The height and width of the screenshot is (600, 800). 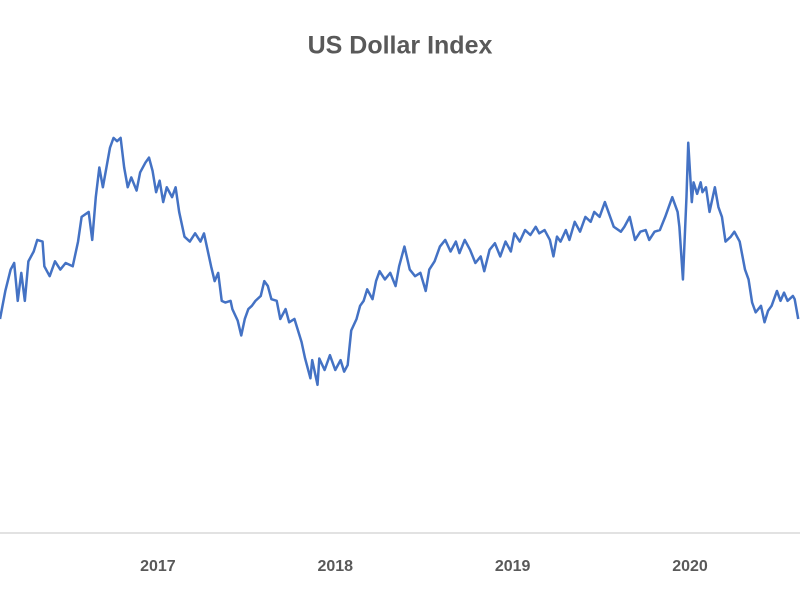 I want to click on chart-title: US Dollar Index, so click(x=400, y=46).